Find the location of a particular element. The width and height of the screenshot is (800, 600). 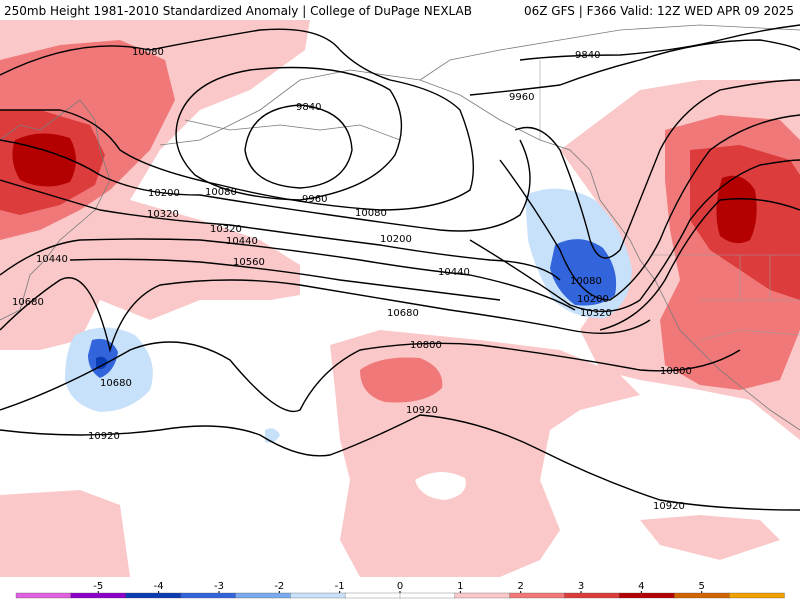

contour-10680-a is located at coordinates (325, 315).